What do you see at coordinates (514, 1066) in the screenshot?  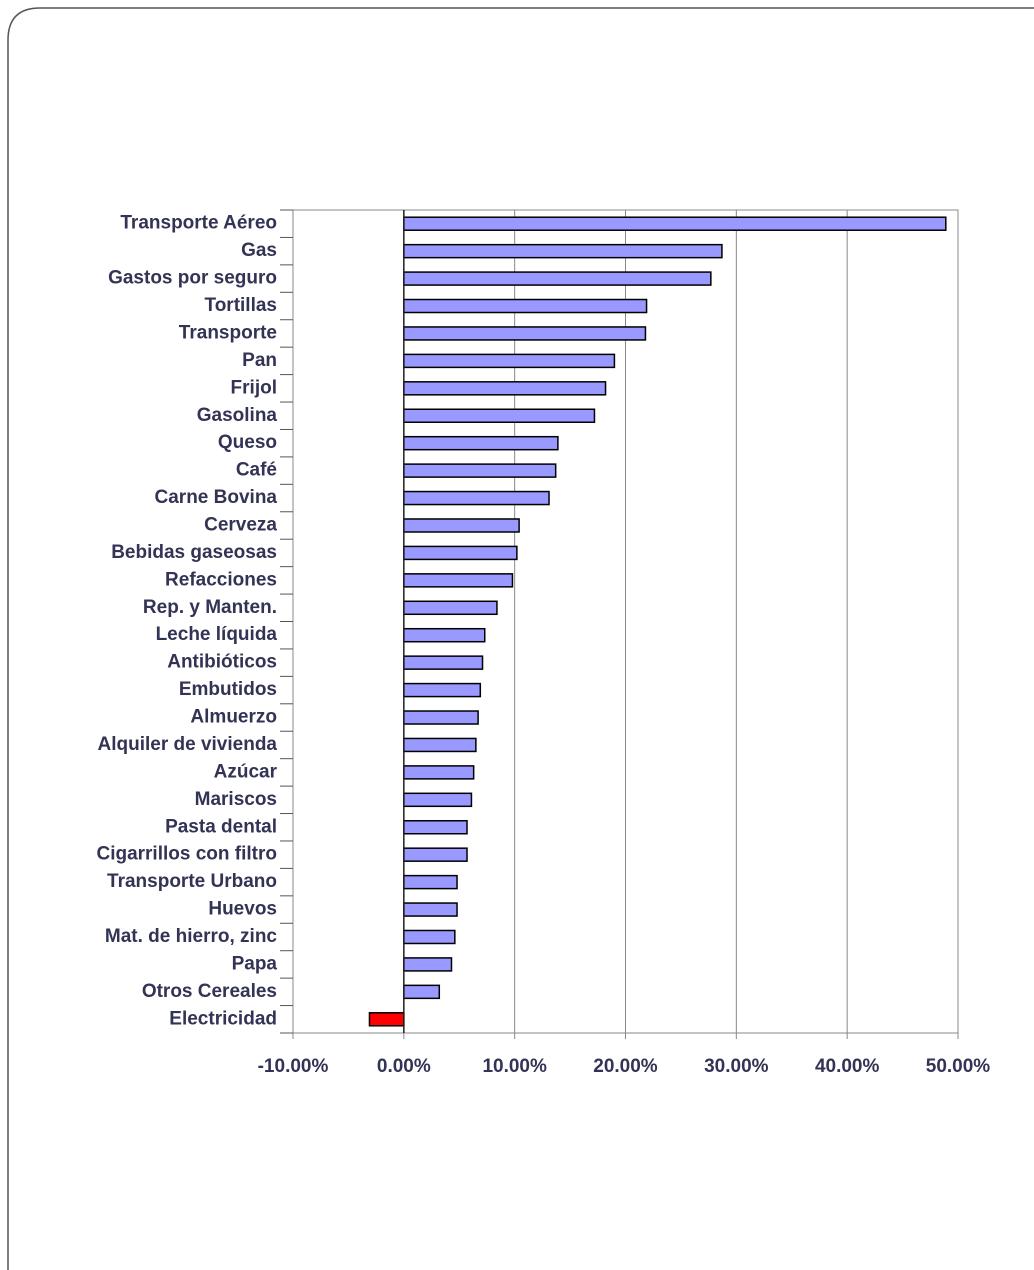 I see `x-tick-label: 10.00%` at bounding box center [514, 1066].